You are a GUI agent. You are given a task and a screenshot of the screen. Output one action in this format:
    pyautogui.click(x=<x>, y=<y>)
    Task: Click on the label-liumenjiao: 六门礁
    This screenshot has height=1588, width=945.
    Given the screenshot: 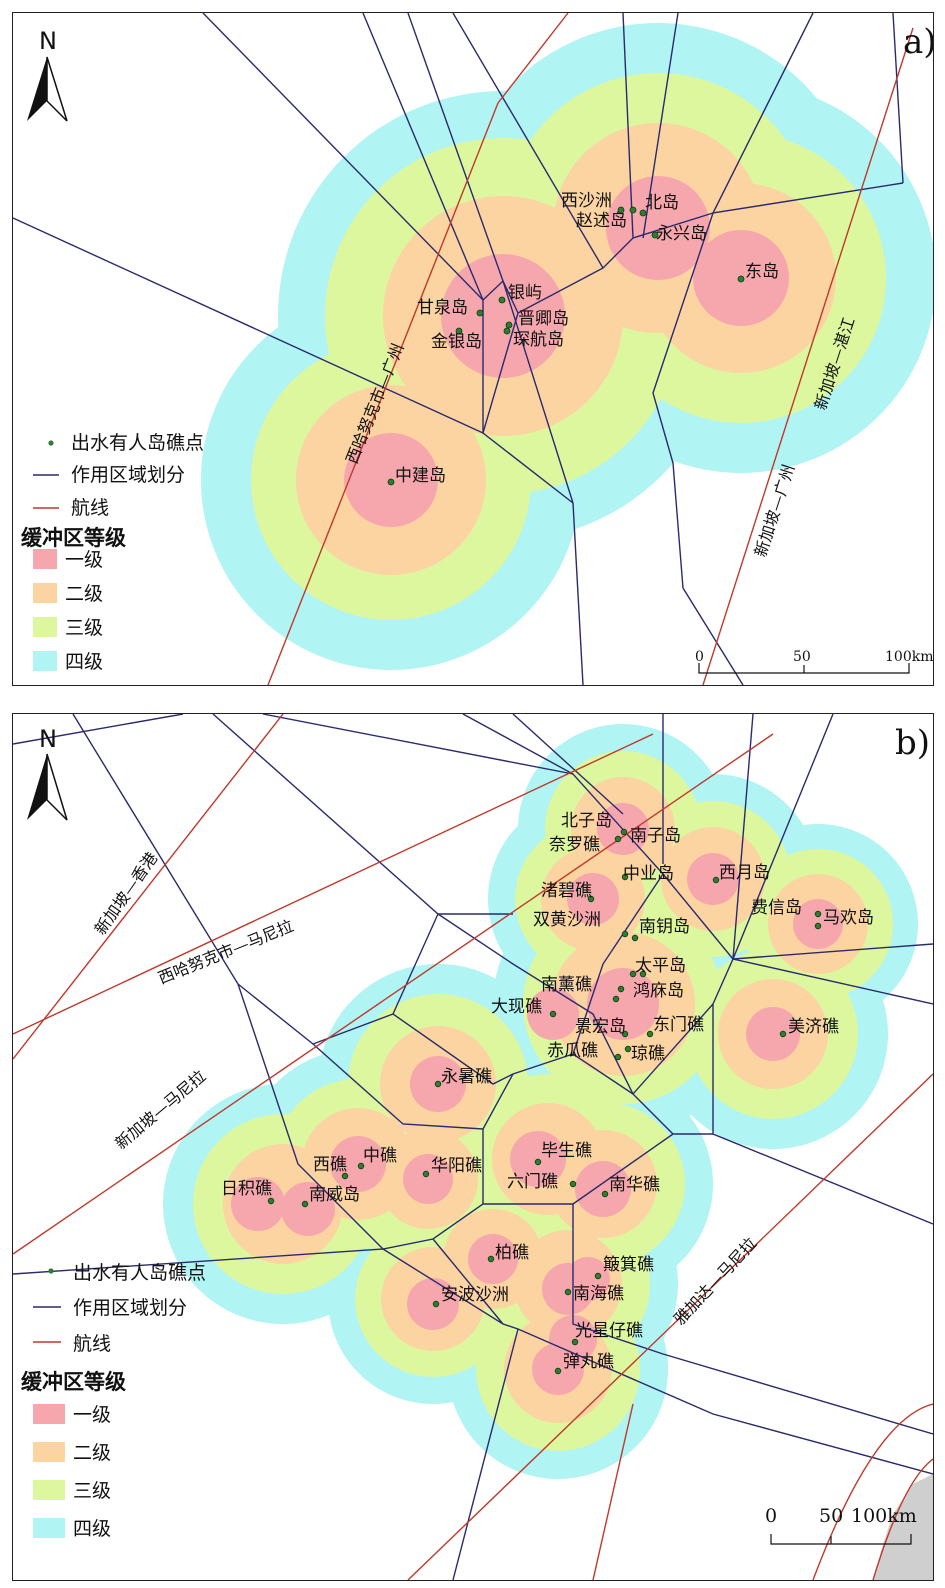 What is the action you would take?
    pyautogui.click(x=532, y=1182)
    